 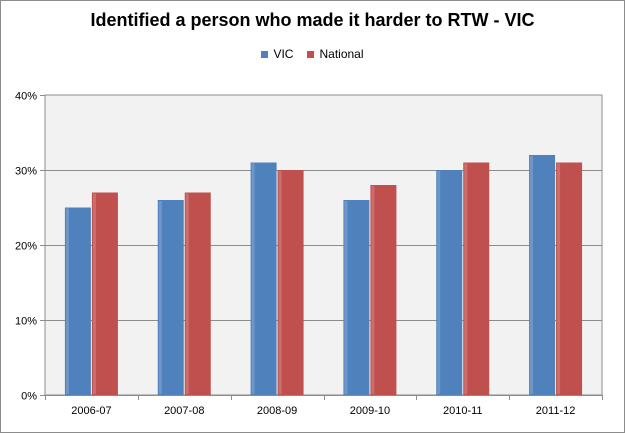 I want to click on y-tick-label: 40%, so click(x=26, y=97).